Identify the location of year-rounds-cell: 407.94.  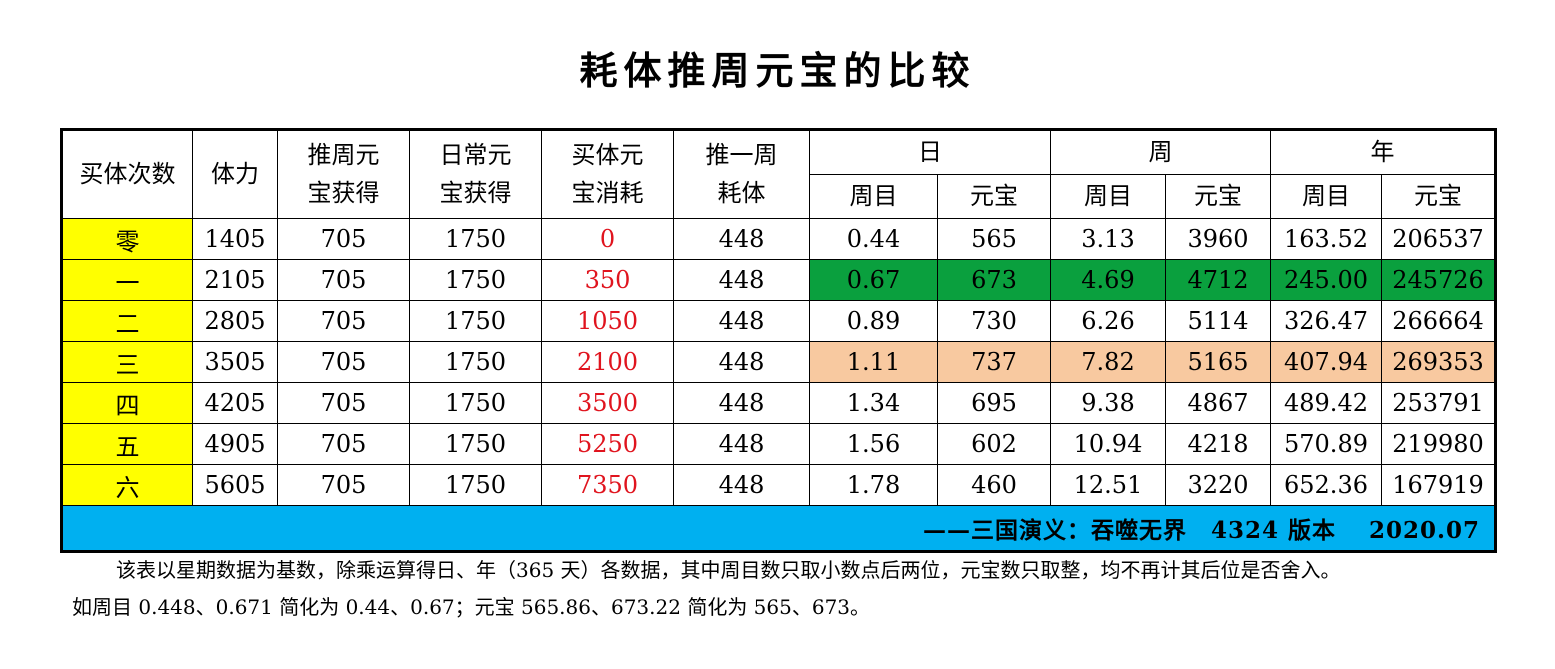
(1326, 362).